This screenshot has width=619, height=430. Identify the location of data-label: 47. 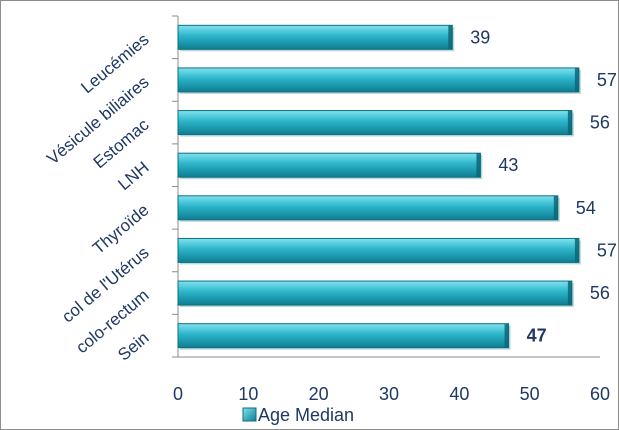
(537, 336).